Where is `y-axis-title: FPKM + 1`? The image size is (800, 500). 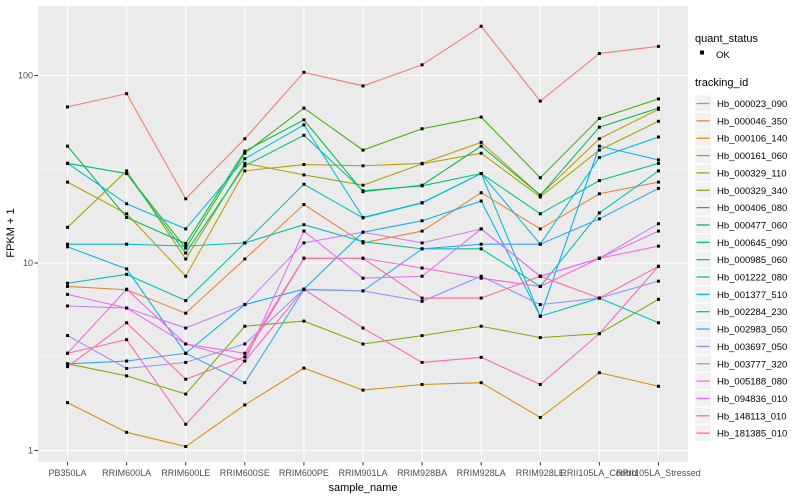
y-axis-title: FPKM + 1 is located at coordinates (11, 232).